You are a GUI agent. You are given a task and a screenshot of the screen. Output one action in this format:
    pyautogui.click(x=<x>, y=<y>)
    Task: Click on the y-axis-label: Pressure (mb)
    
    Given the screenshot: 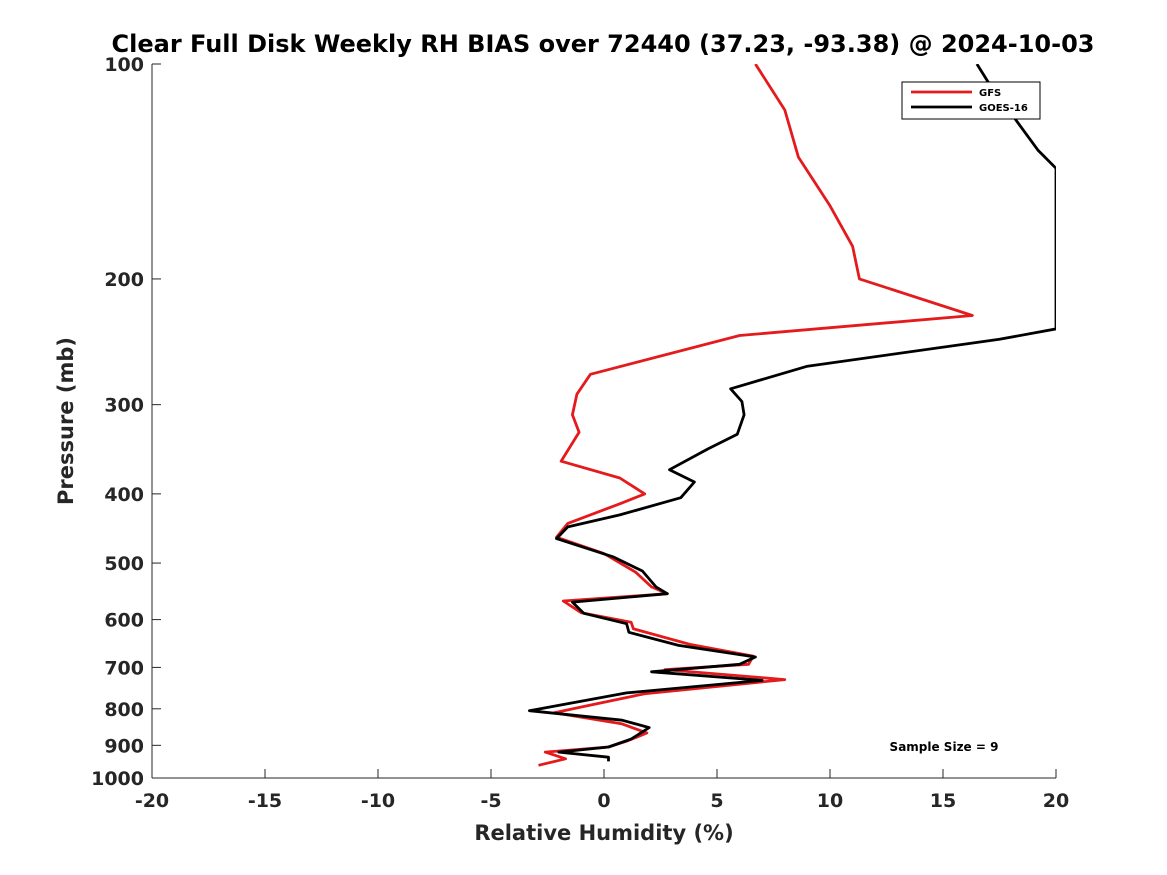 What is the action you would take?
    pyautogui.click(x=66, y=421)
    